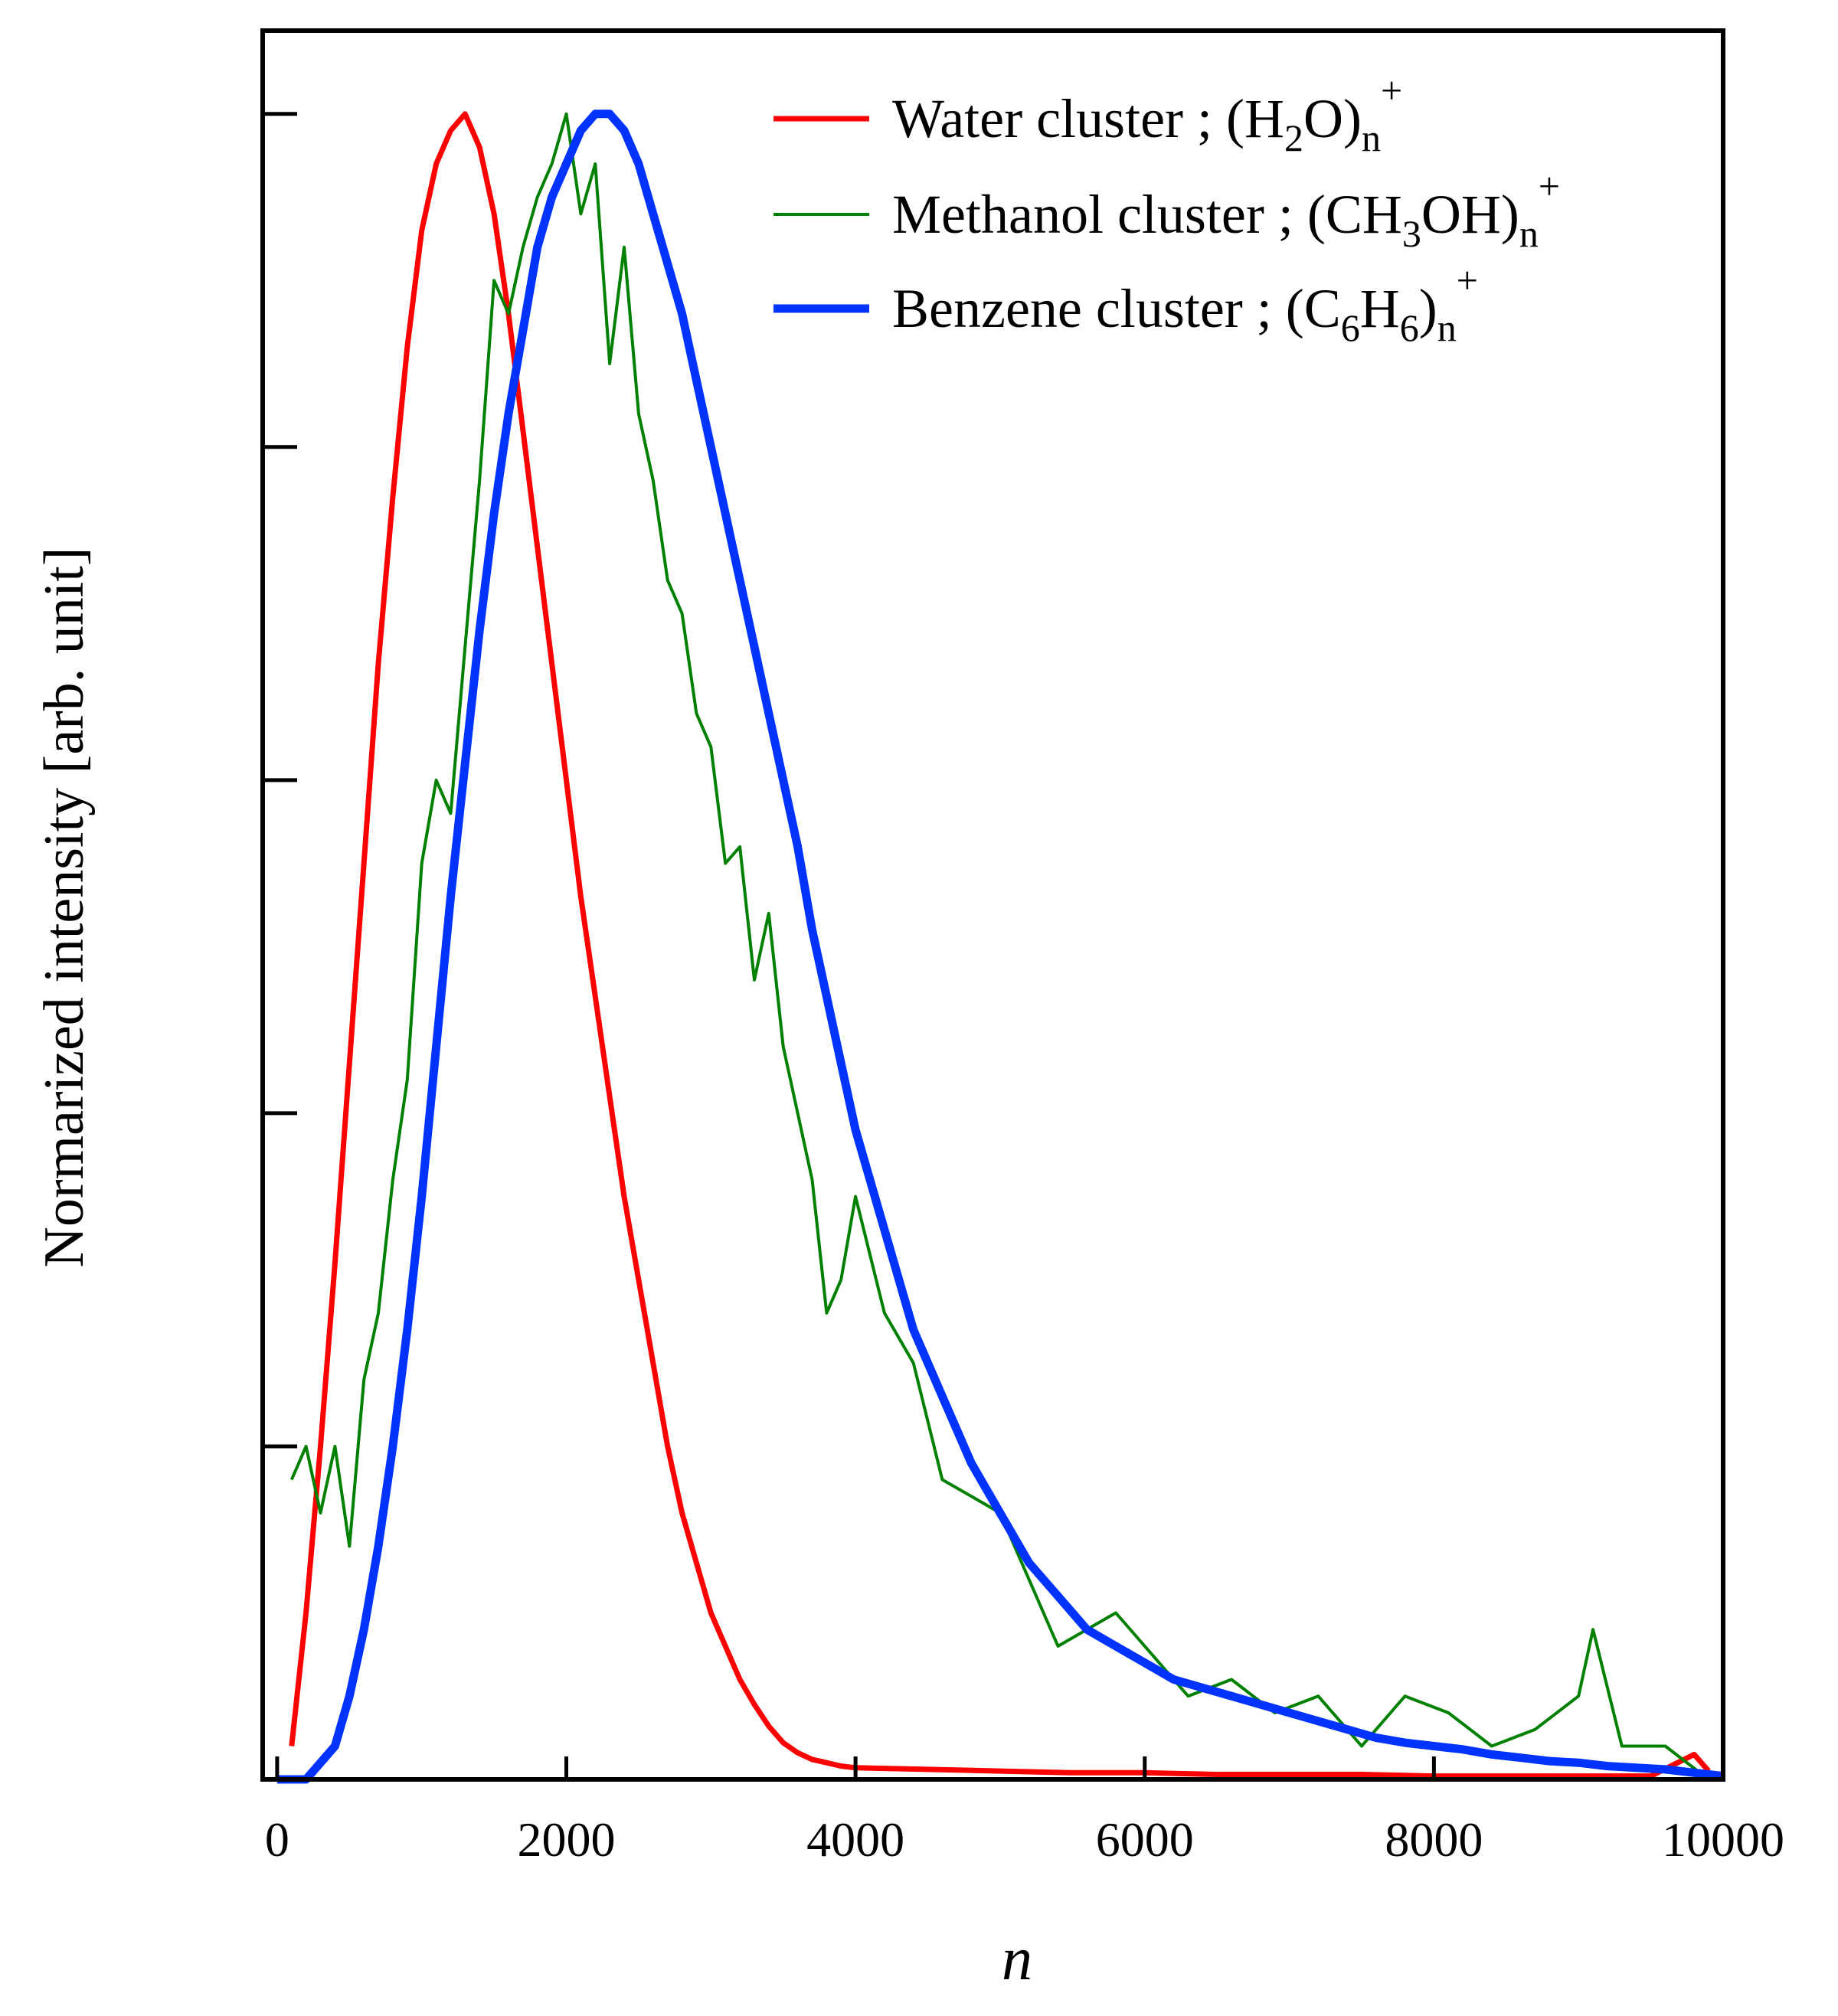 The image size is (1838, 2016). What do you see at coordinates (64, 907) in the screenshot?
I see `y-axis-title: Normarized intensity [arb. unit]` at bounding box center [64, 907].